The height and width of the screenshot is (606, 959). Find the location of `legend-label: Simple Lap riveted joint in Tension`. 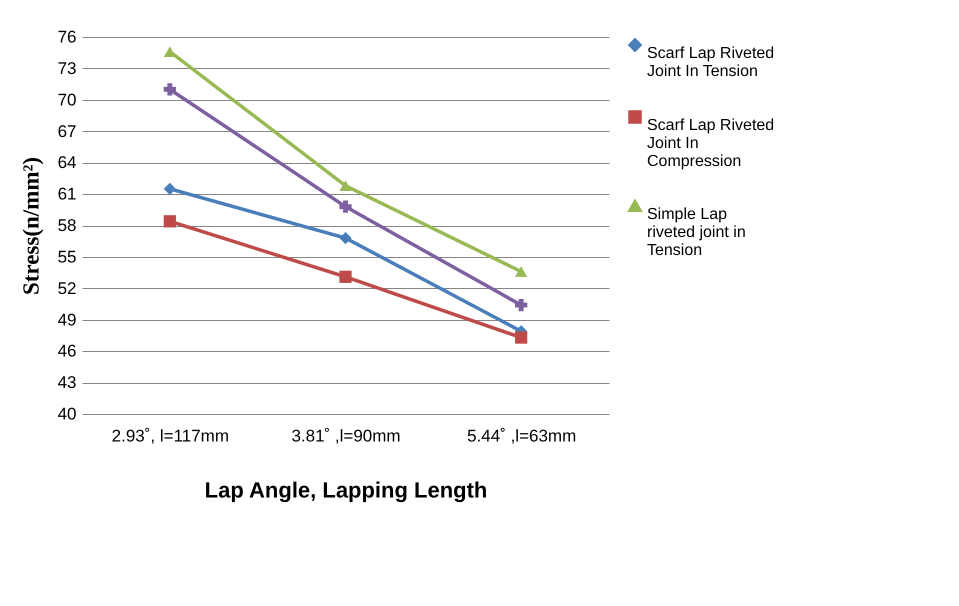

legend-label: Simple Lap riveted joint in Tension is located at coordinates (696, 232).